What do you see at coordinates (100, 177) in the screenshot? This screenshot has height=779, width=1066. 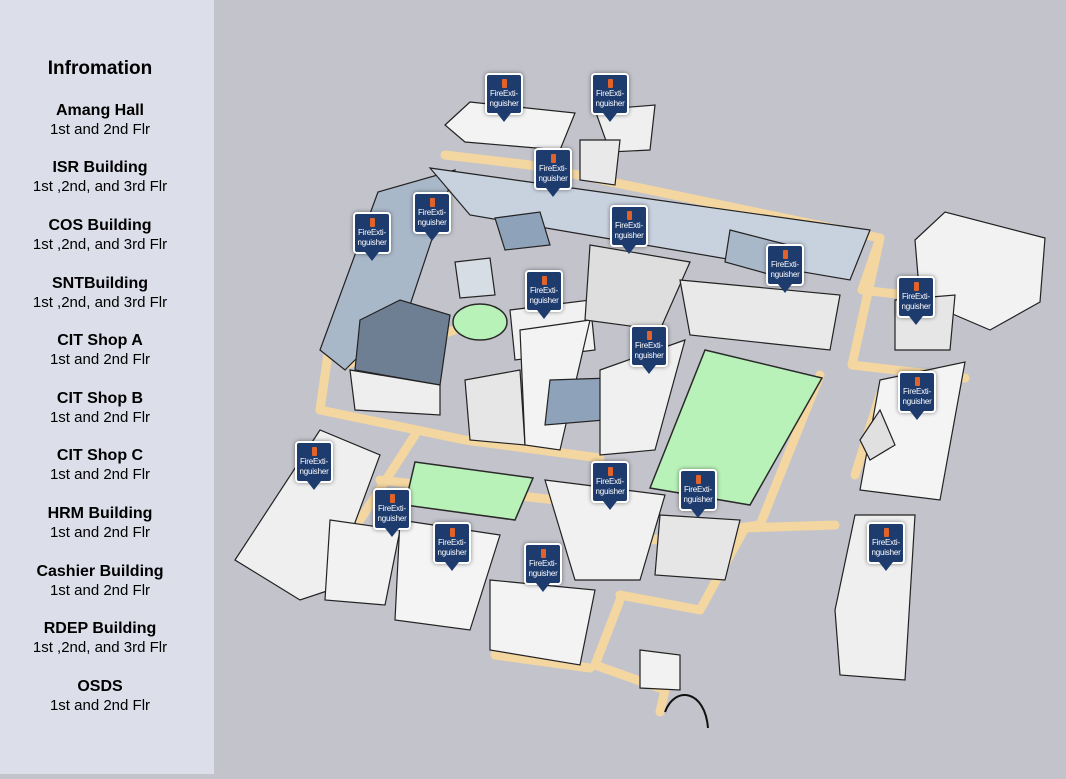 I see `building-entry-isr: ISR Building 1st ,2nd, and 3rd Flr` at bounding box center [100, 177].